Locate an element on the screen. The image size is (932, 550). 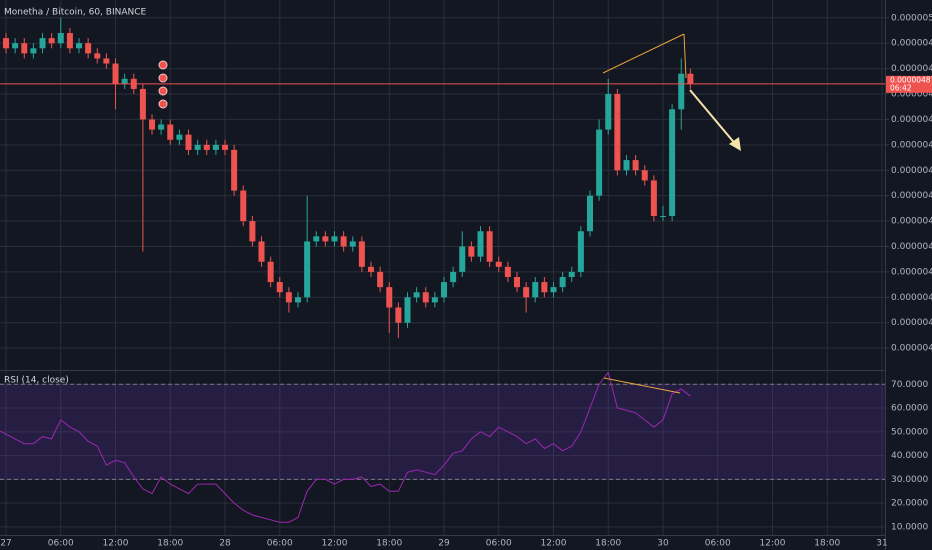
x-tick-label: 30 is located at coordinates (663, 544).